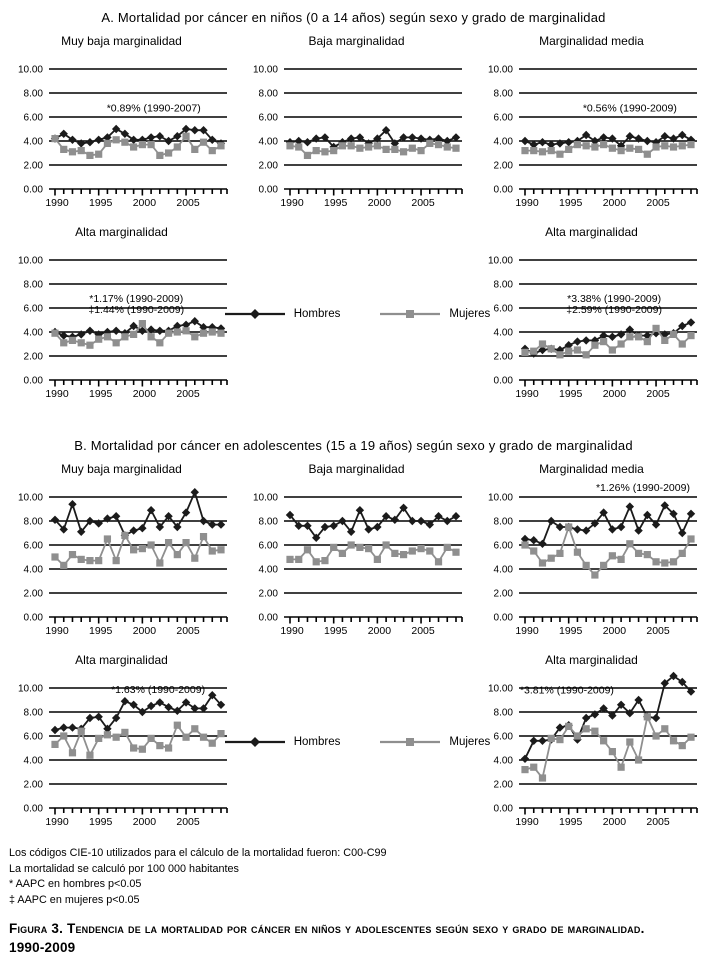 The width and height of the screenshot is (707, 965). Describe the element at coordinates (121, 41) in the screenshot. I see `chart-title: Muy baja marginalidad` at that location.